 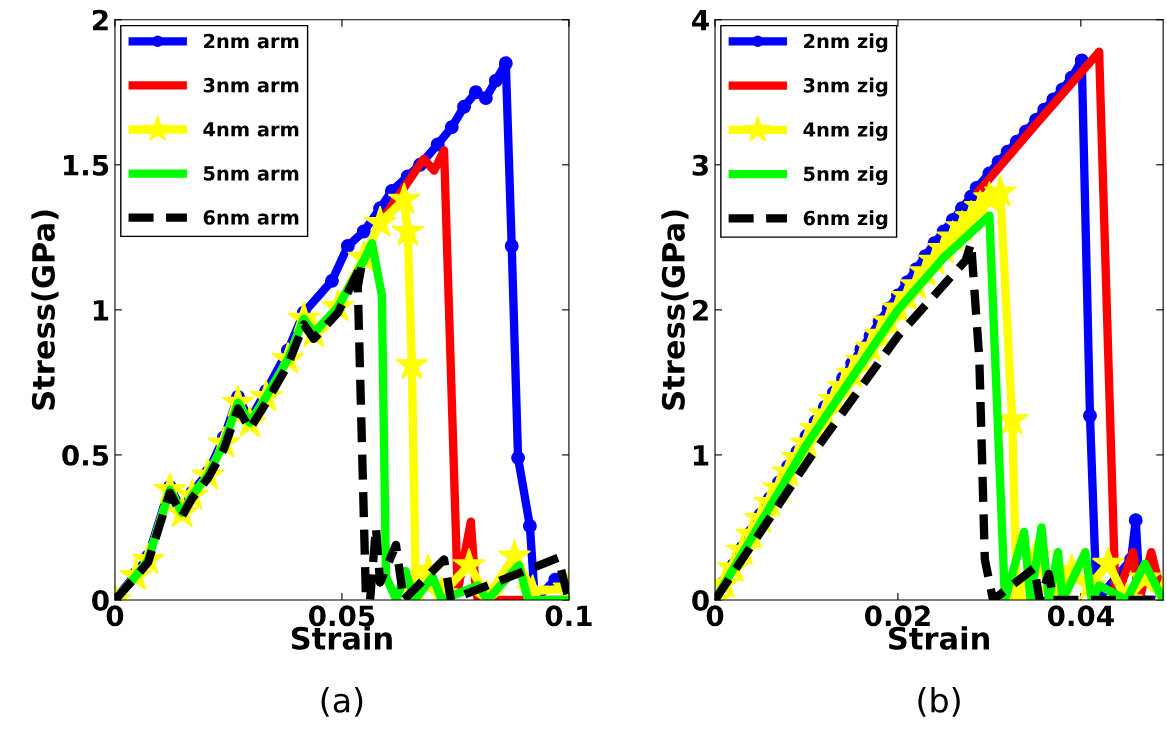 I want to click on legend-label: 3nm arm, so click(x=251, y=85).